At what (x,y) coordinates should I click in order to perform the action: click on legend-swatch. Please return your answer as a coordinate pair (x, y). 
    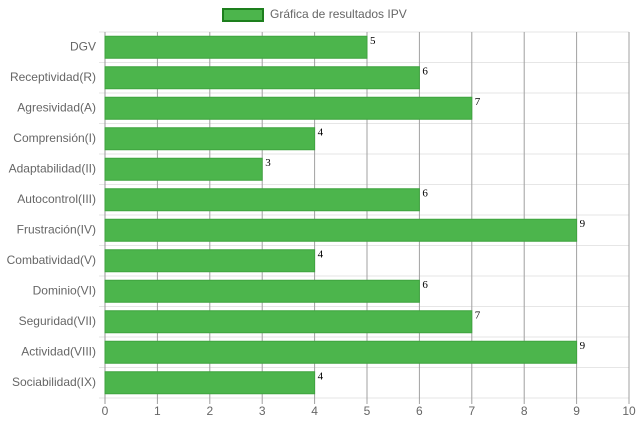
    Looking at the image, I should click on (243, 15).